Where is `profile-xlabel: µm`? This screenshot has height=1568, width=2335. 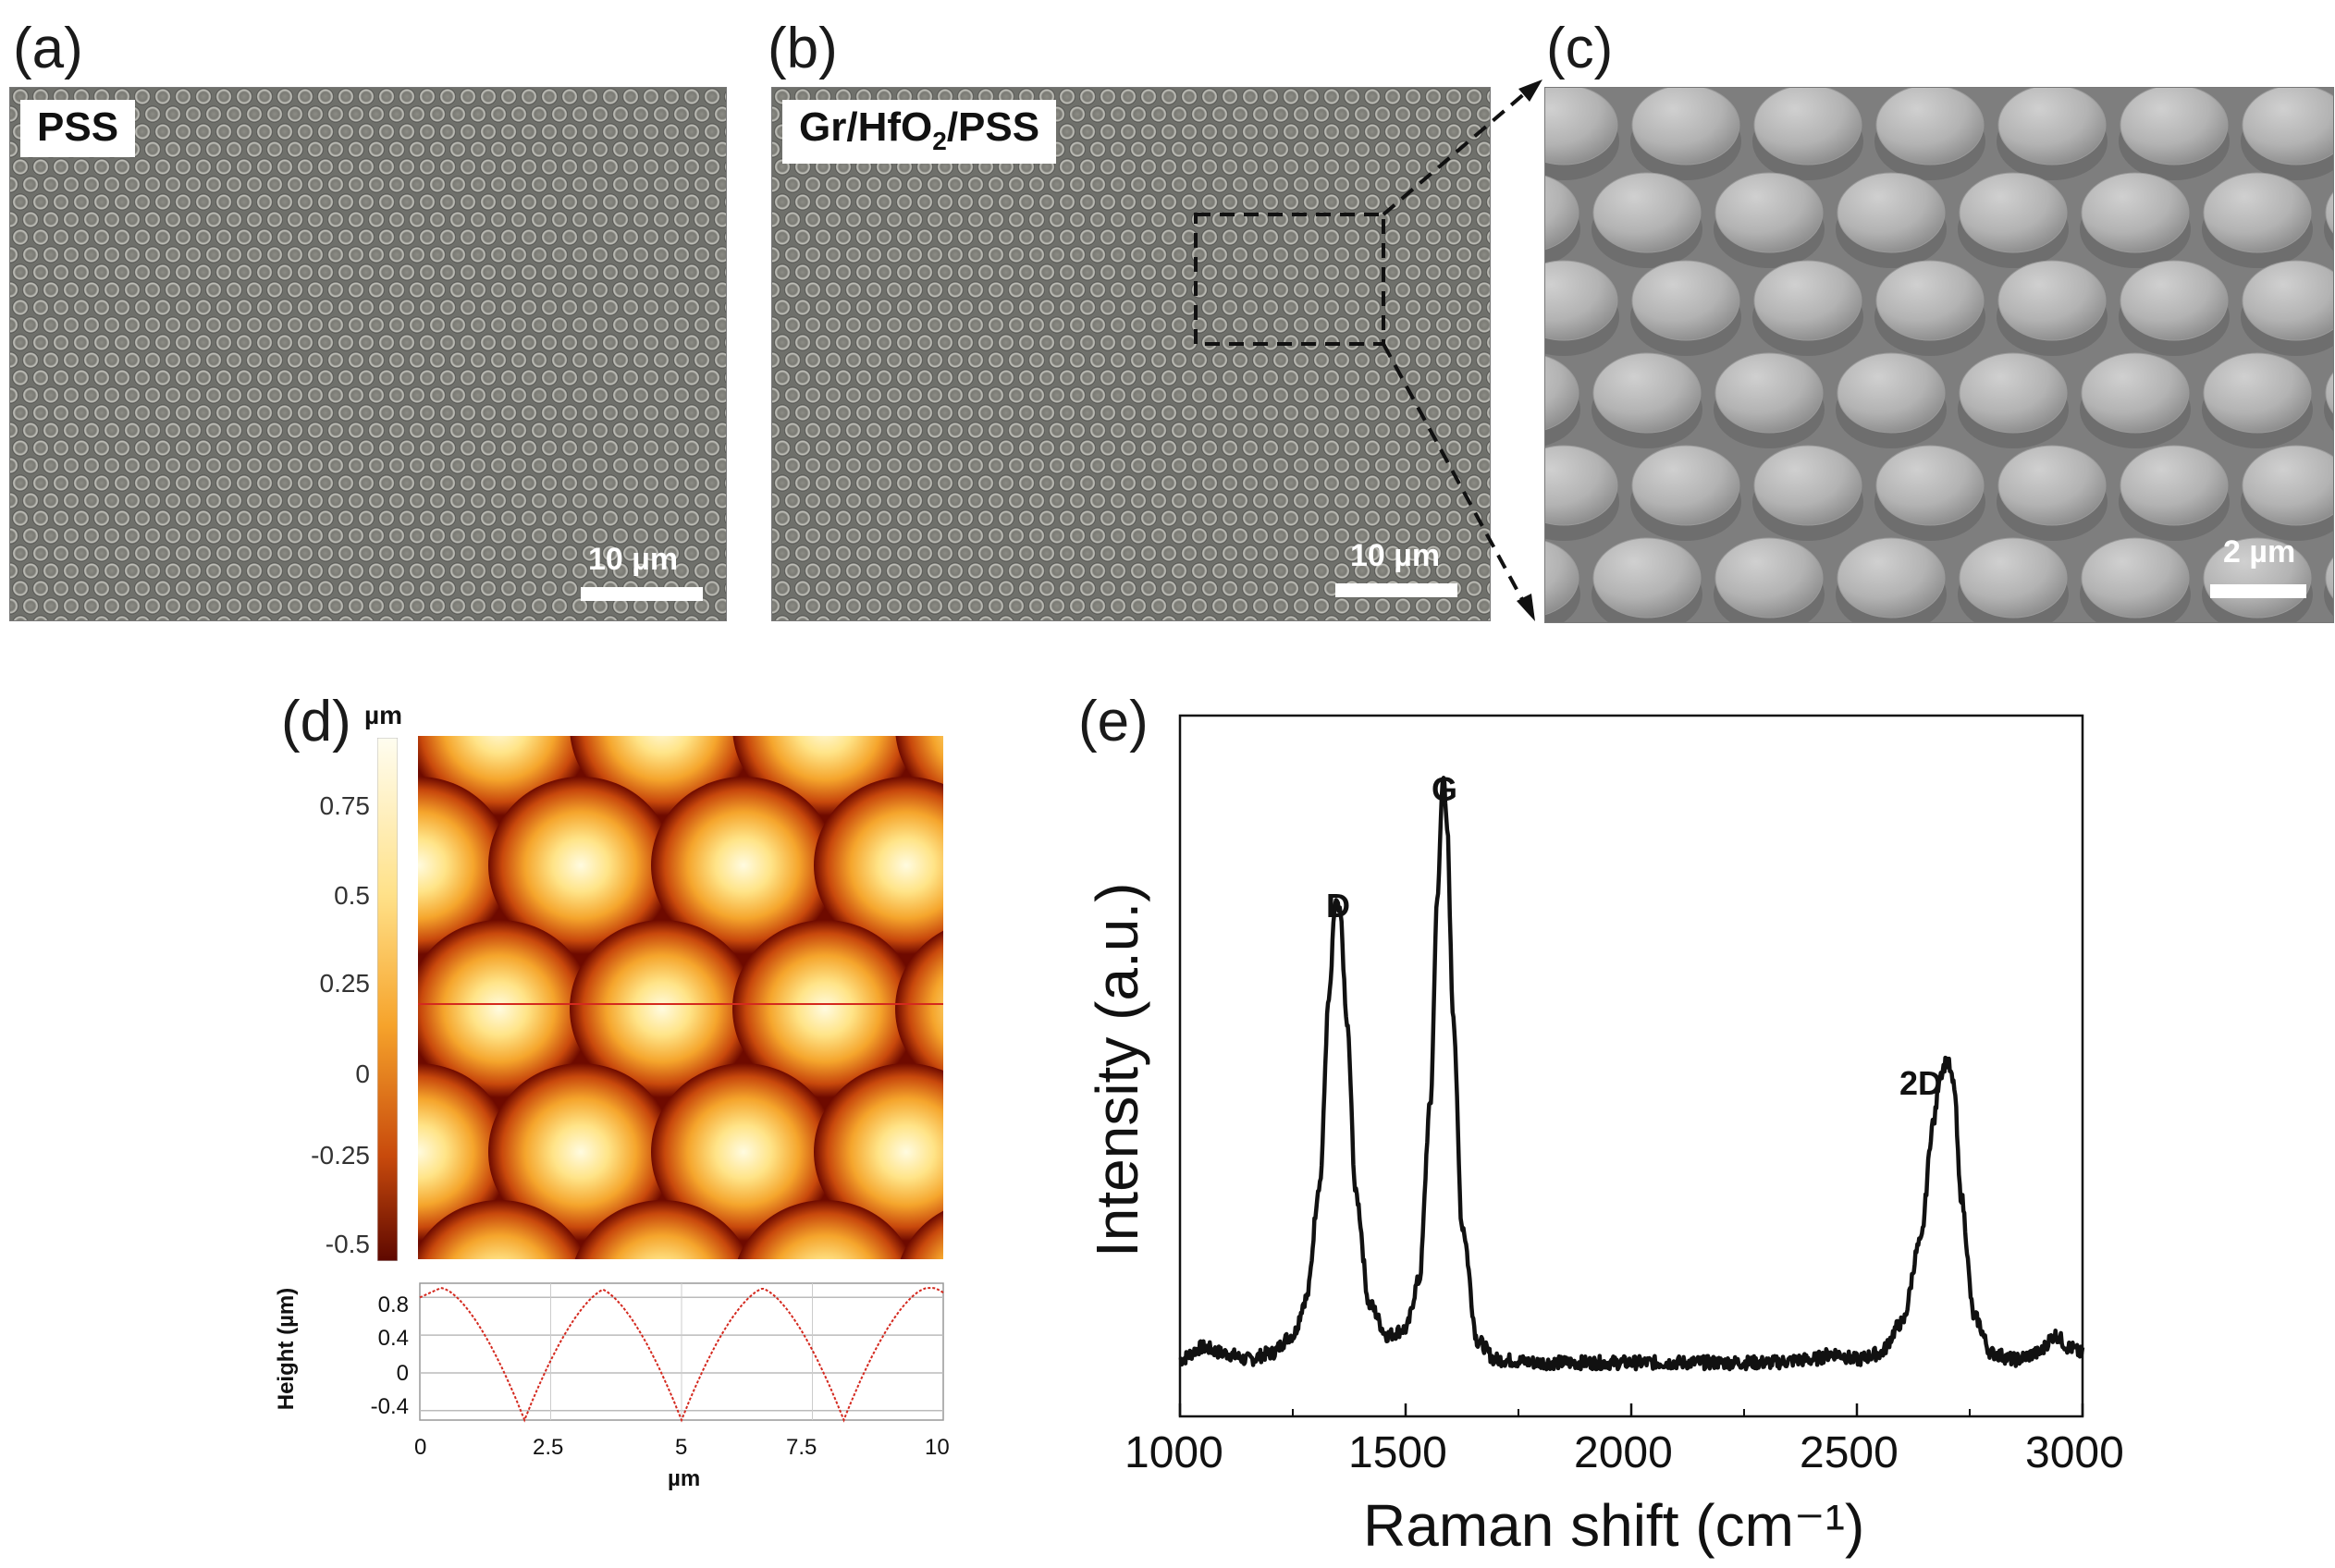 profile-xlabel: µm is located at coordinates (684, 1478).